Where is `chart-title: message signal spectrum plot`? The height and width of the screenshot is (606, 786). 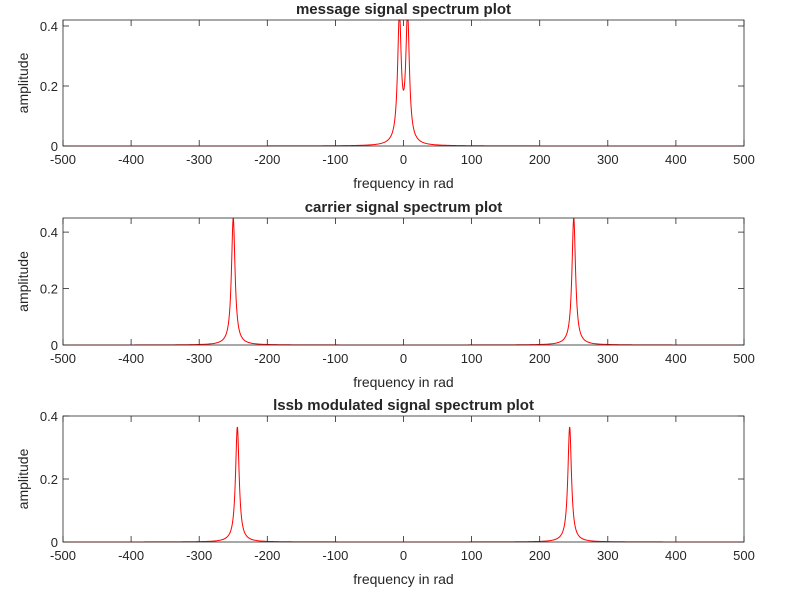
chart-title: message signal spectrum plot is located at coordinates (403, 9).